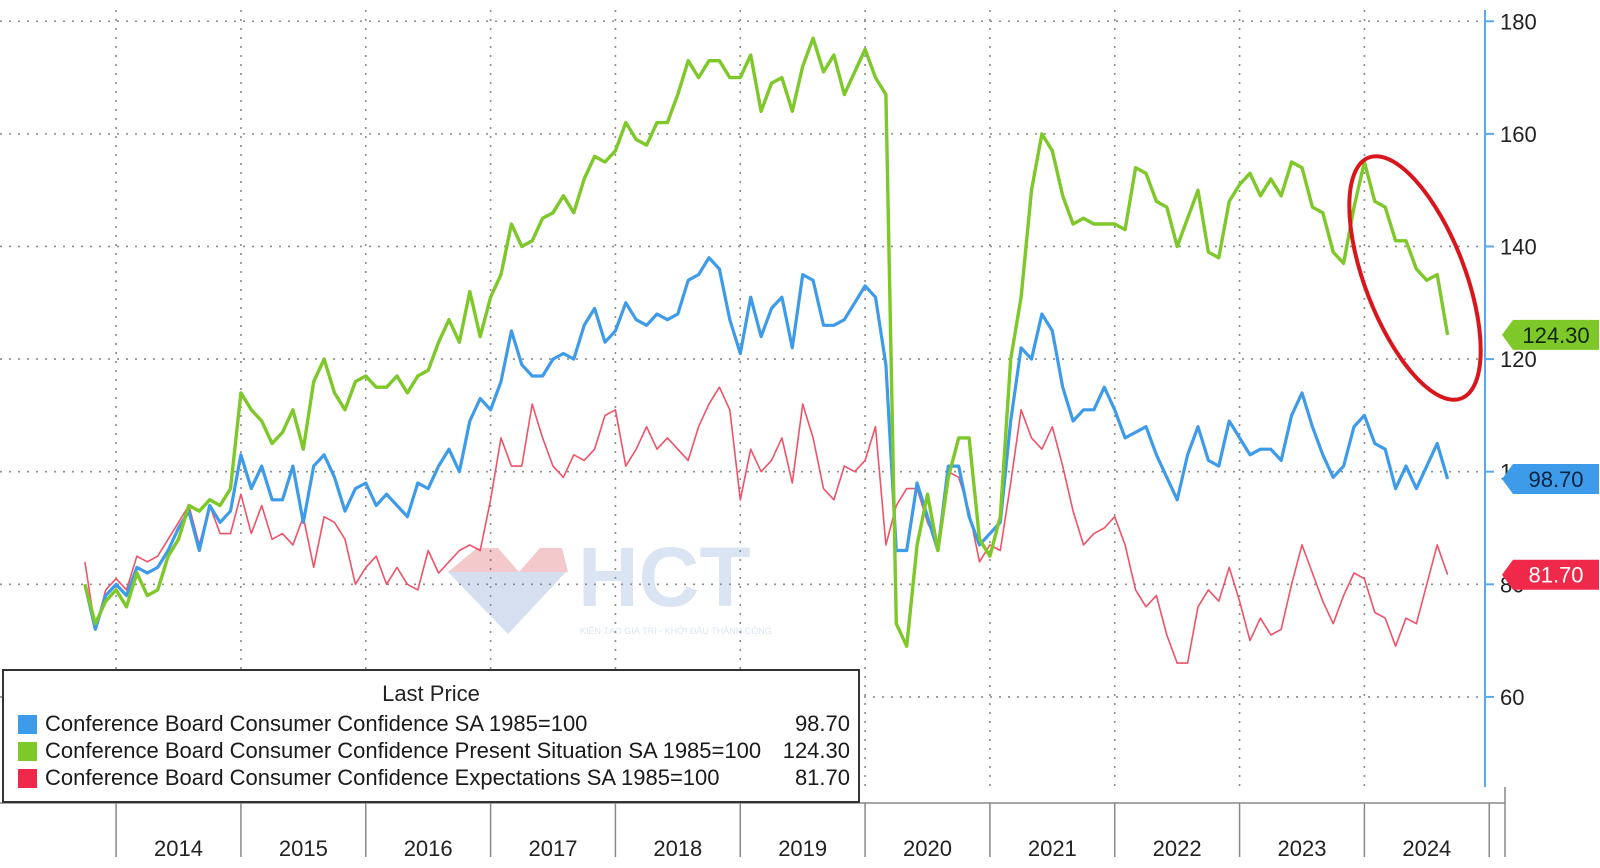  I want to click on y-tick-label: 120, so click(1518, 359).